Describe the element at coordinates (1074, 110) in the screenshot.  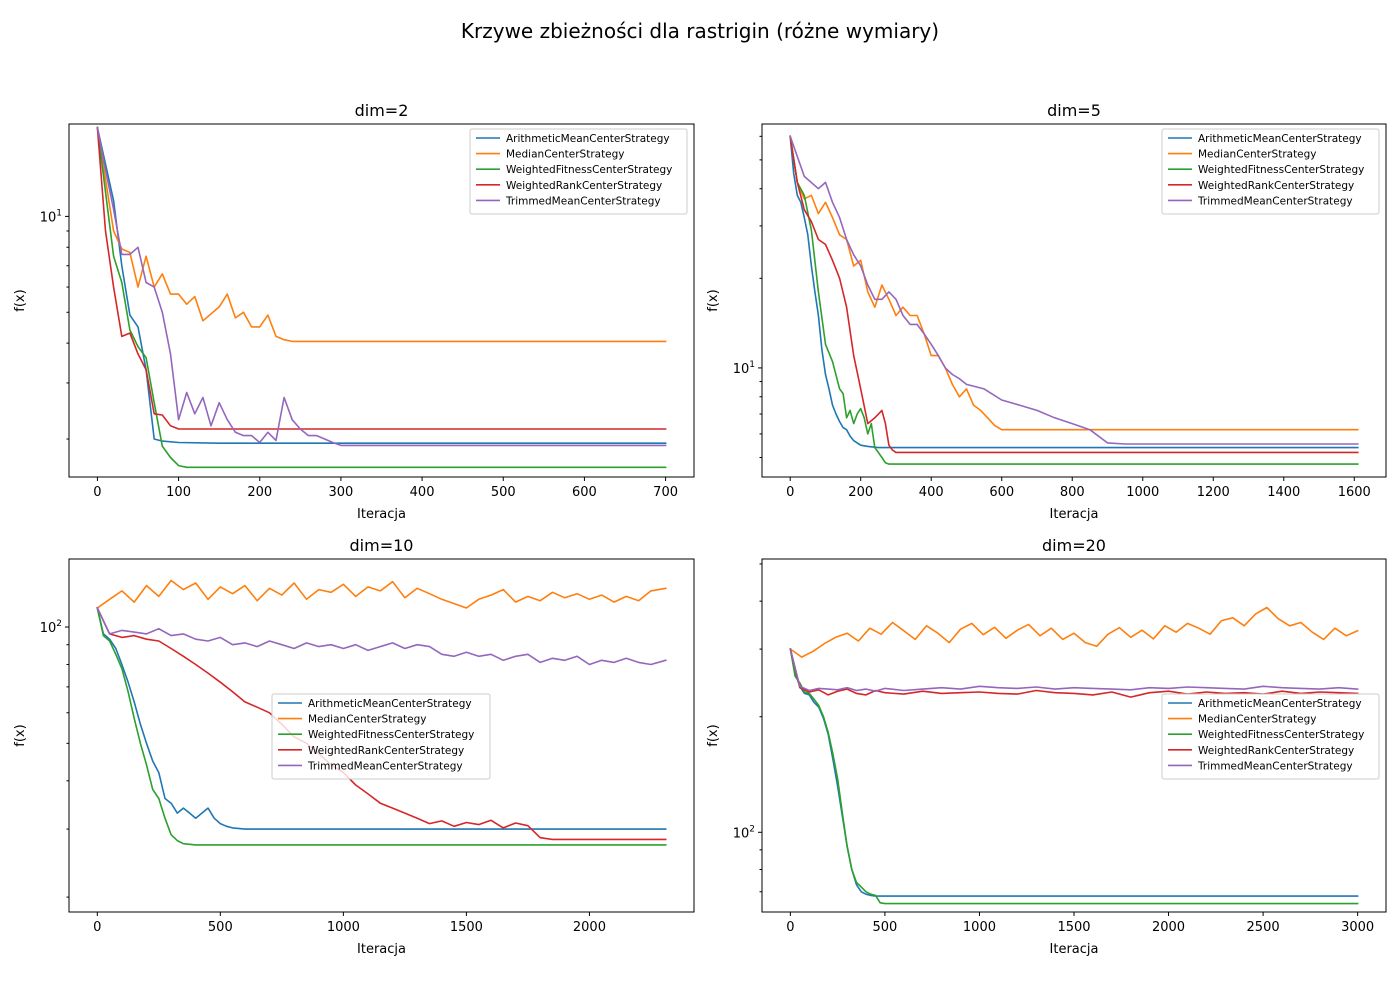
I see `axes-title: dim=5` at that location.